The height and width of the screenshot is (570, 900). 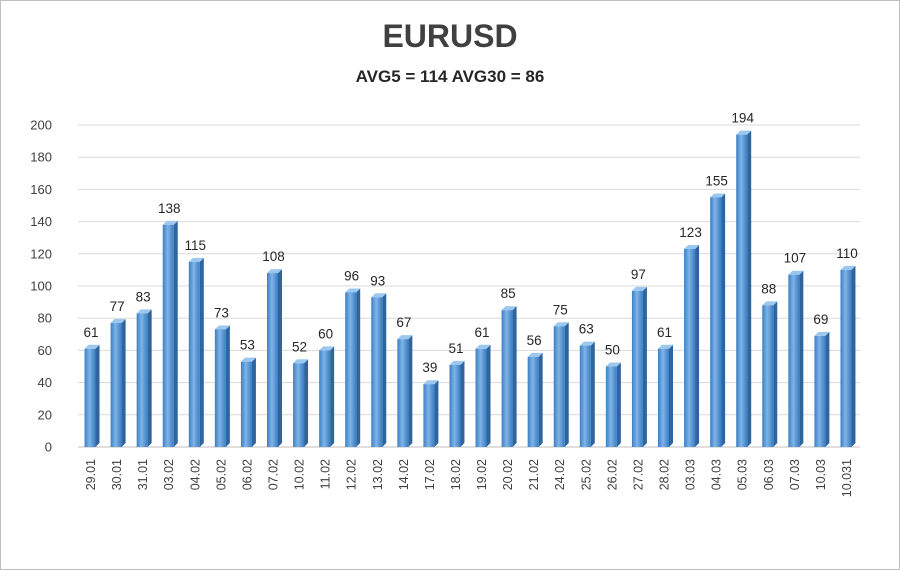 I want to click on chart-title: EURUSD, so click(x=450, y=36).